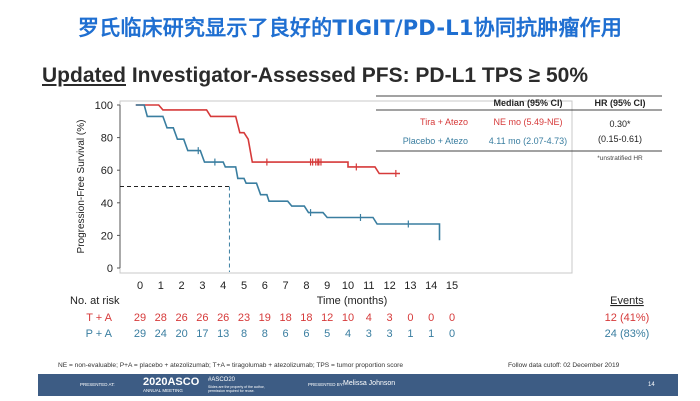 The image size is (700, 401). What do you see at coordinates (81, 187) in the screenshot?
I see `y-axis-label: Progression-Free Survival (%)` at bounding box center [81, 187].